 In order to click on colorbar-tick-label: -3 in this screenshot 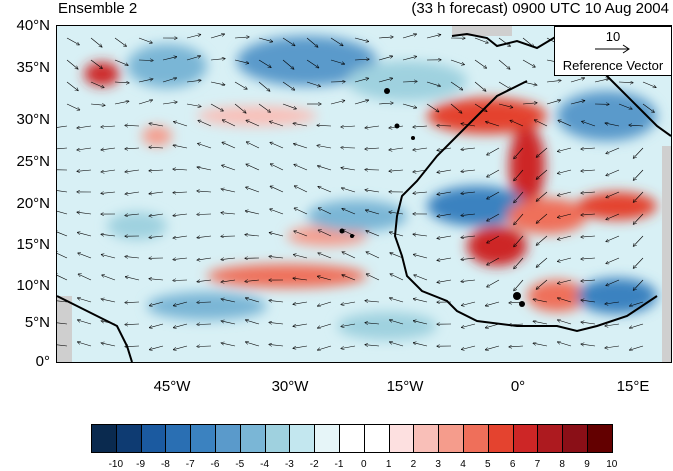, I will do `click(289, 464)`.